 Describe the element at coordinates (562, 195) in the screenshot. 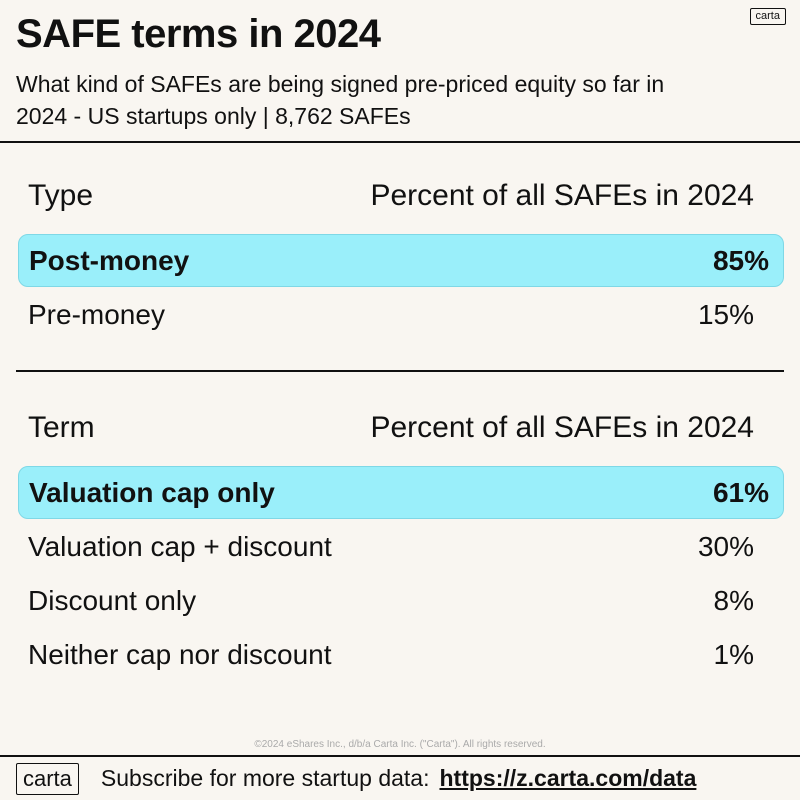

I see `type-percent-column-header: Percent of all SAFEs in 2024` at that location.